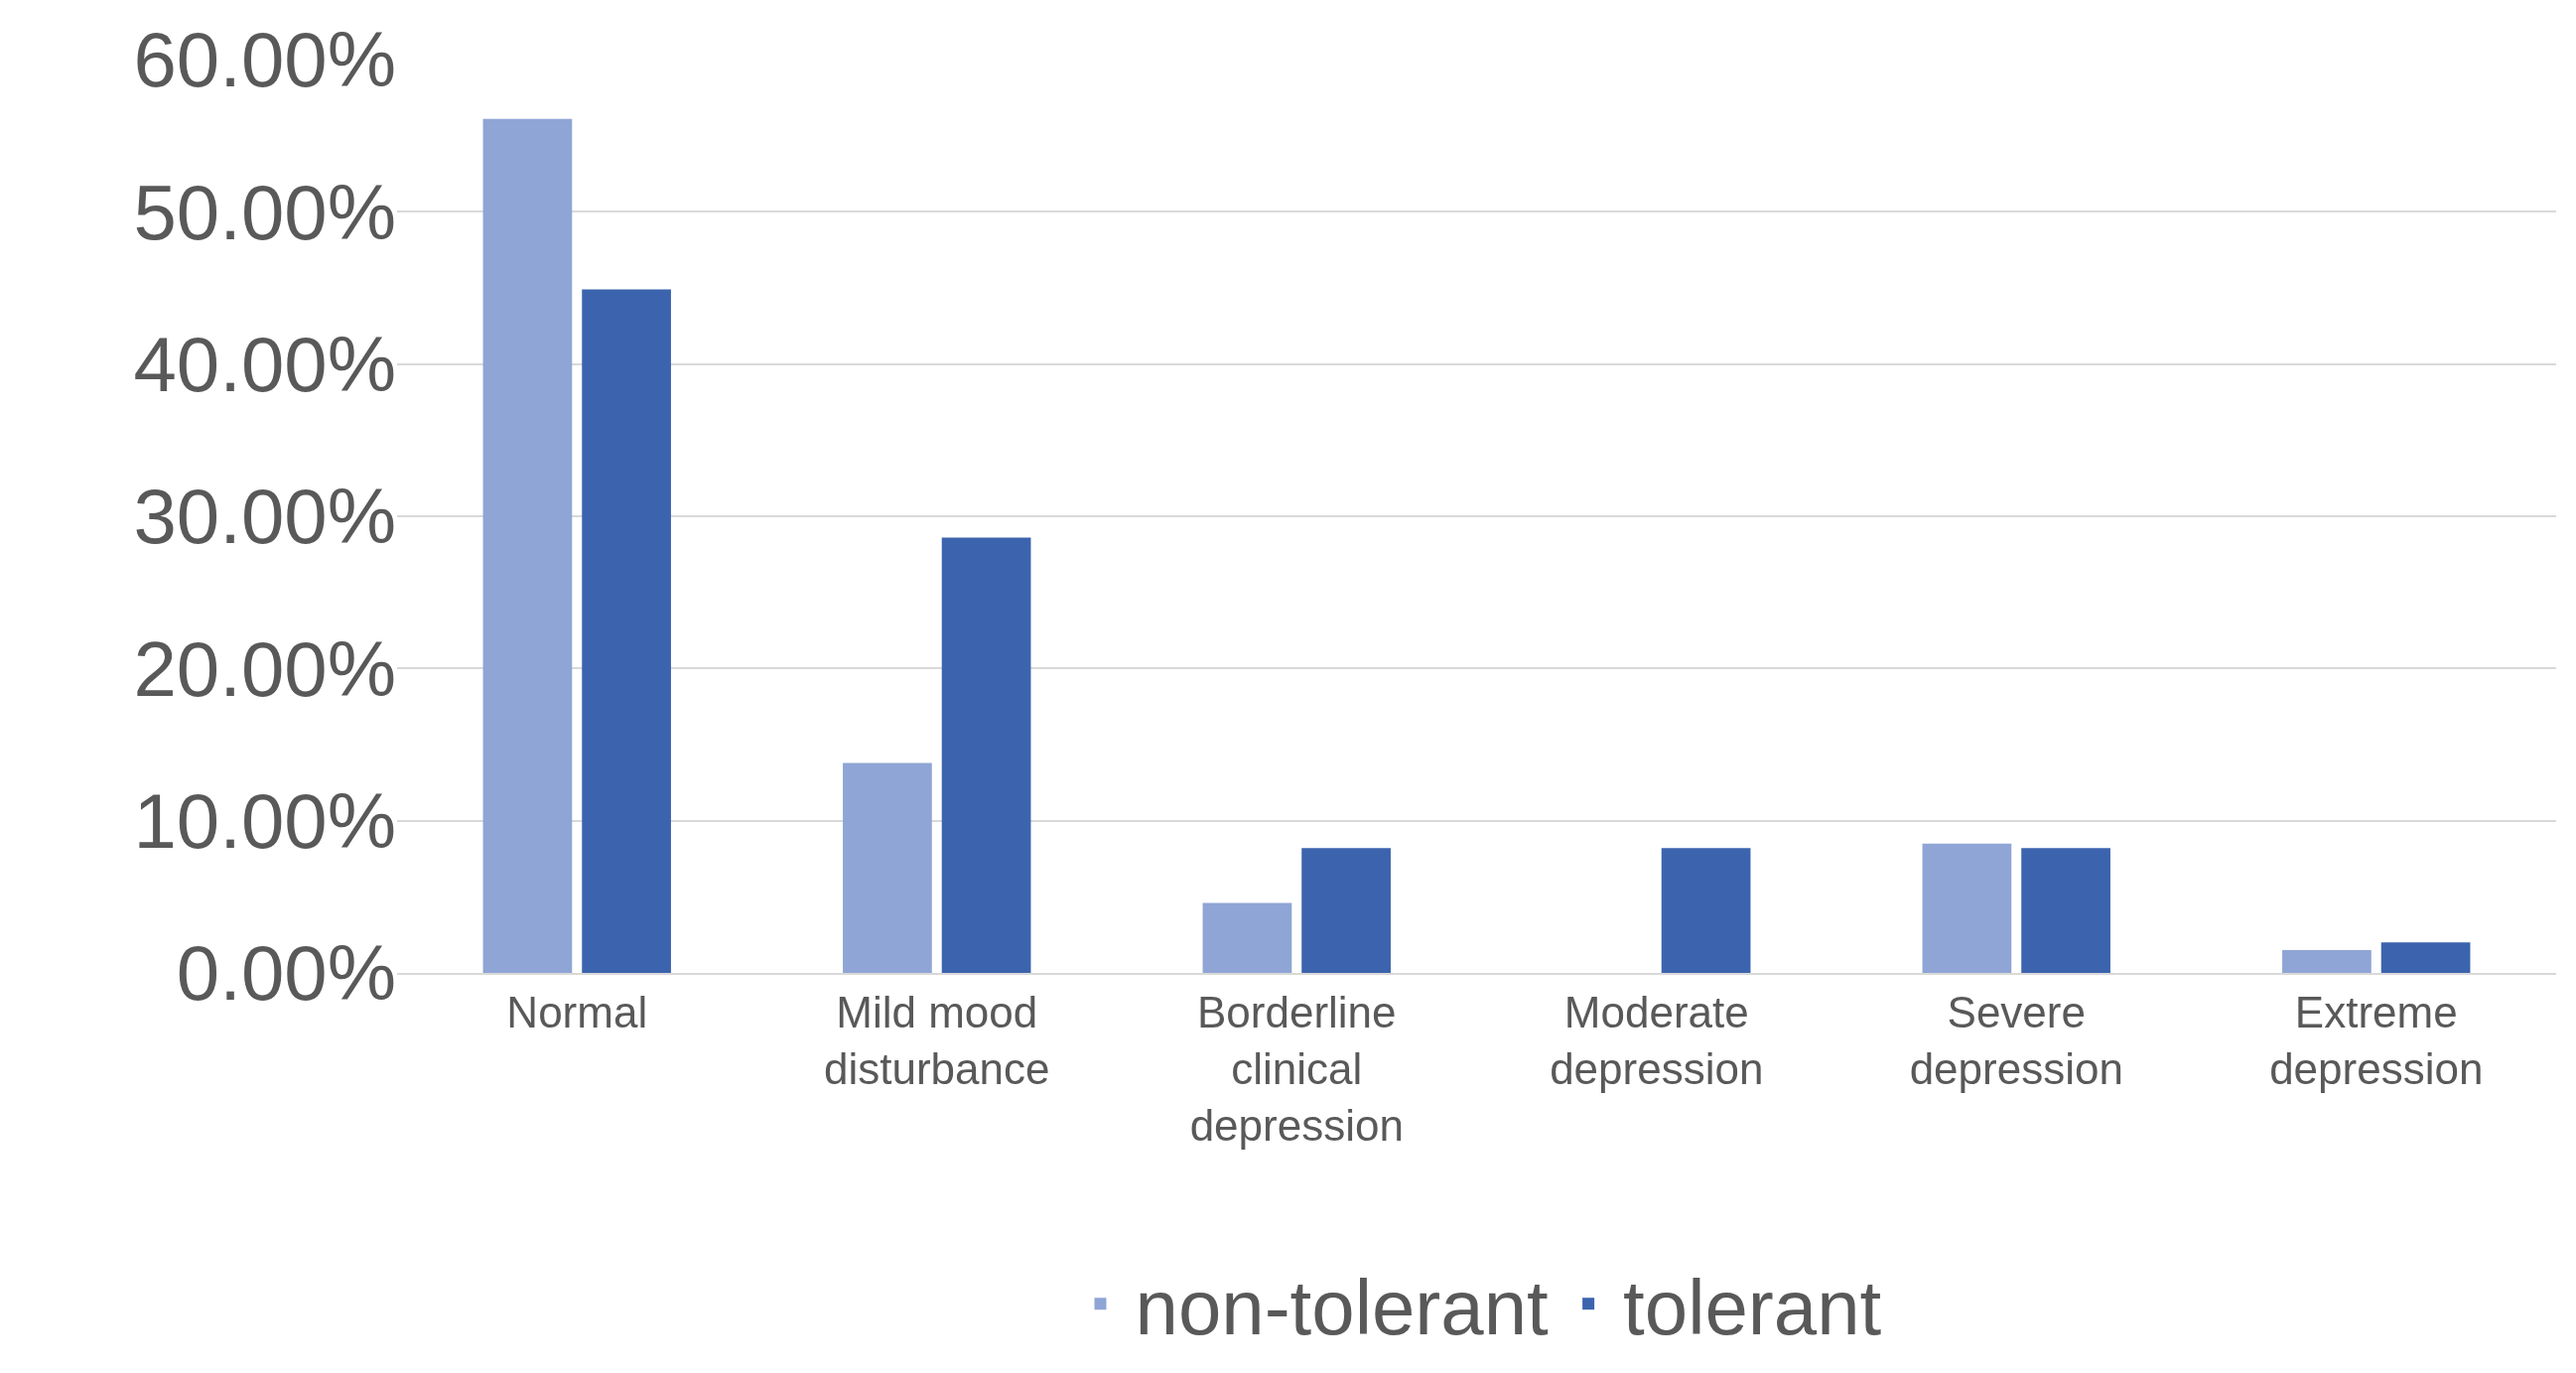 Image resolution: width=2576 pixels, height=1373 pixels. I want to click on x-tick-label: Extreme depression, so click(2376, 1040).